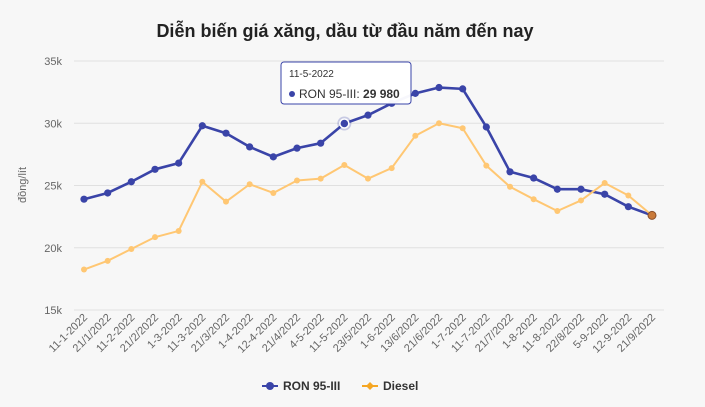  I want to click on tooltip-box, so click(346, 83).